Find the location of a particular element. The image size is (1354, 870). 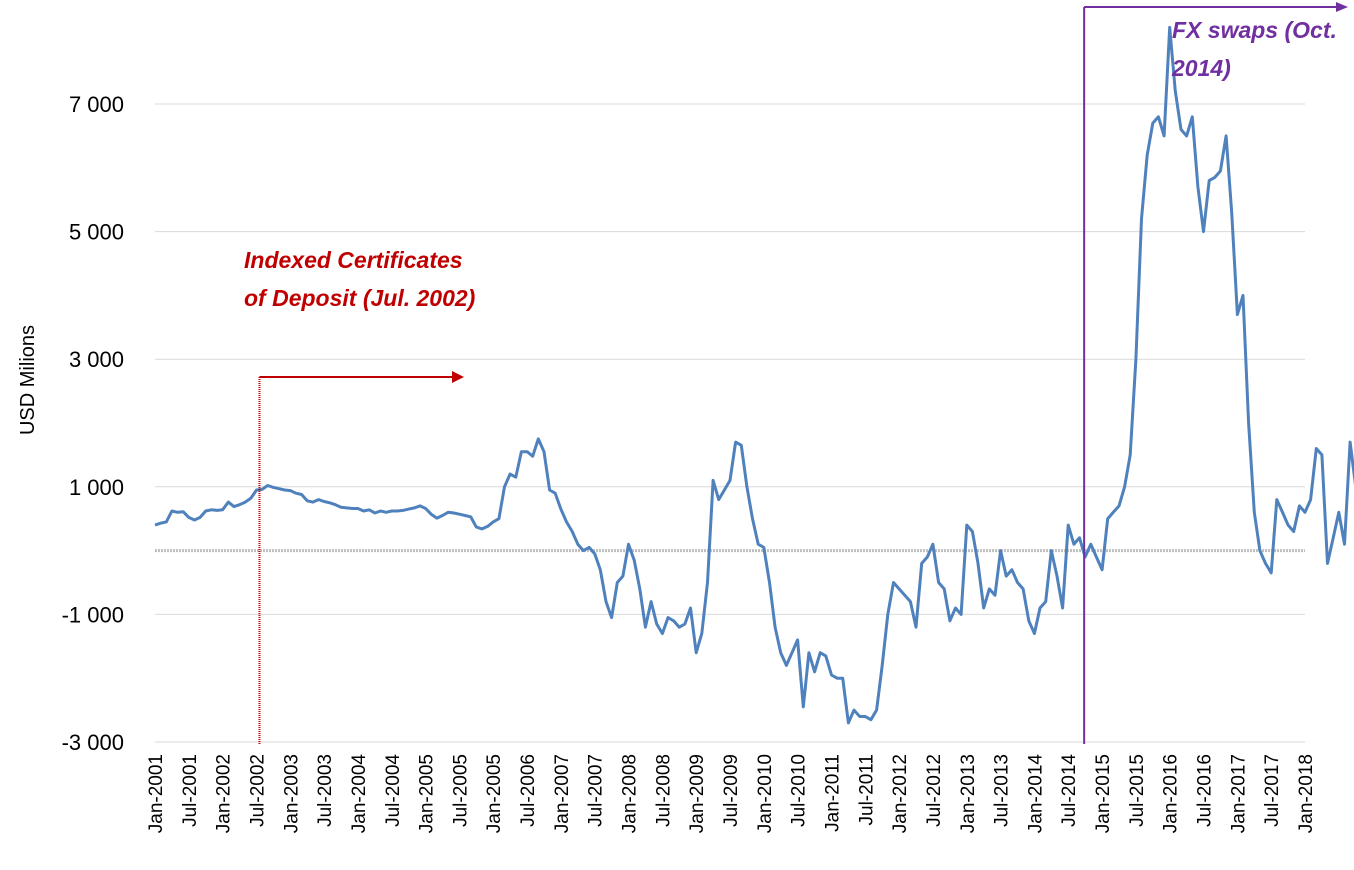

x-tick-label: Jan-2018 is located at coordinates (1306, 793).